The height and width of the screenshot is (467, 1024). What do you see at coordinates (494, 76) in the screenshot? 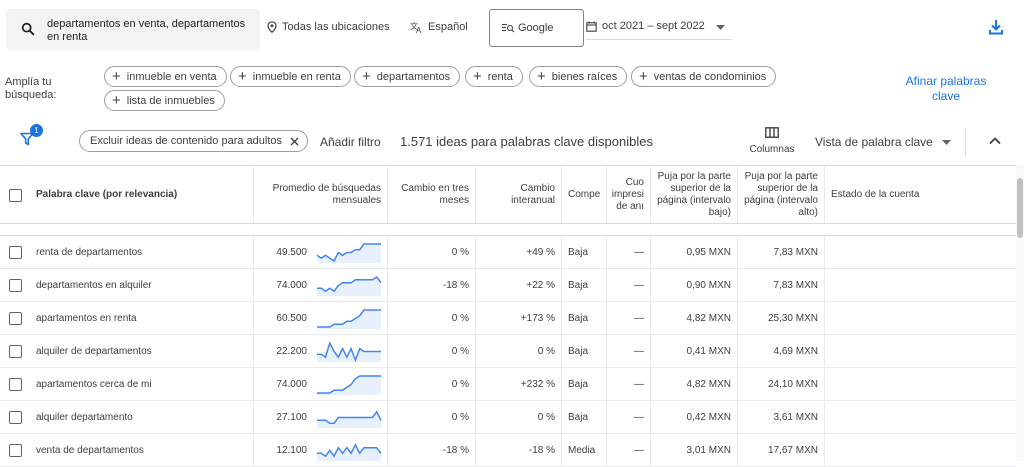
I see `broaden-chip: + renta` at bounding box center [494, 76].